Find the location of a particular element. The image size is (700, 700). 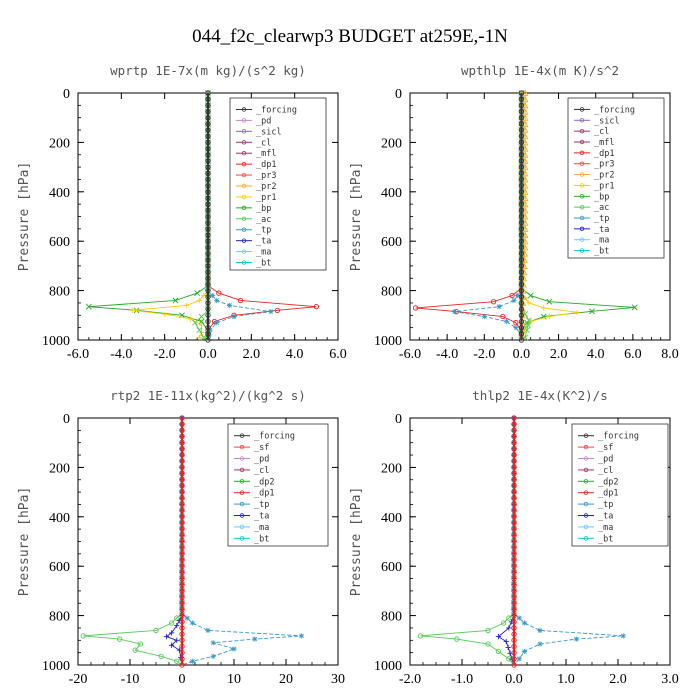

y-tick-label: 0 is located at coordinates (398, 419).